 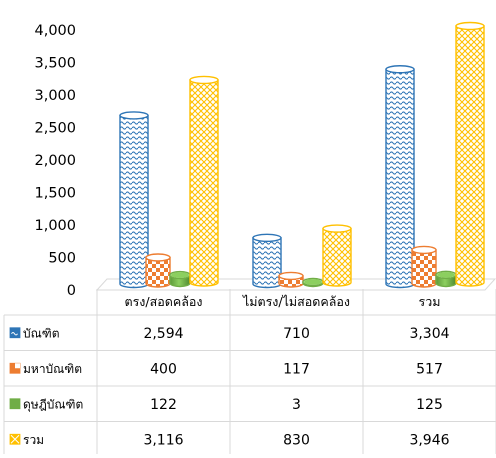 What do you see at coordinates (296, 405) in the screenshot?
I see `data-label: 3` at bounding box center [296, 405].